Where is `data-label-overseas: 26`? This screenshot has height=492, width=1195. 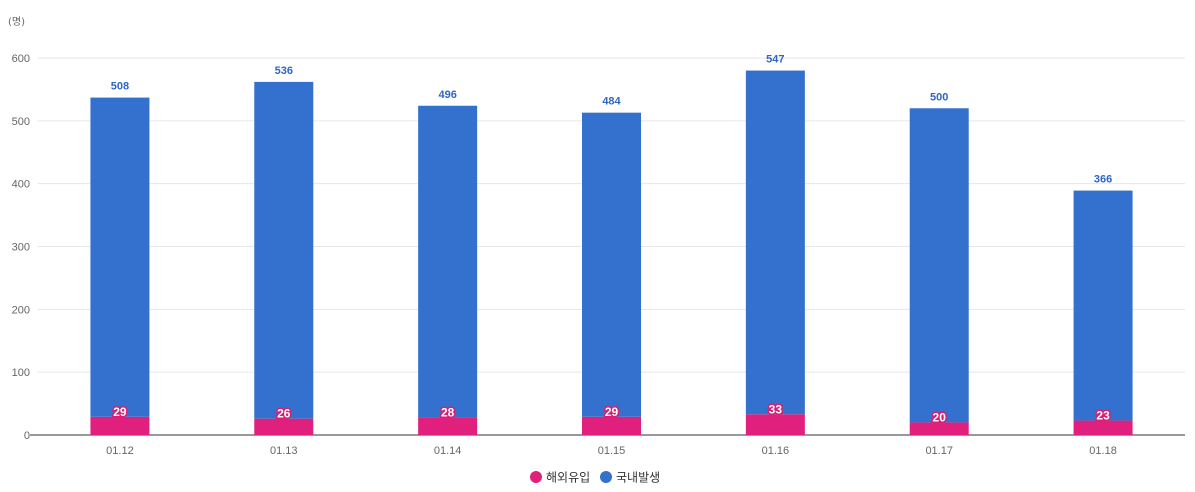
data-label-overseas: 26 is located at coordinates (284, 414).